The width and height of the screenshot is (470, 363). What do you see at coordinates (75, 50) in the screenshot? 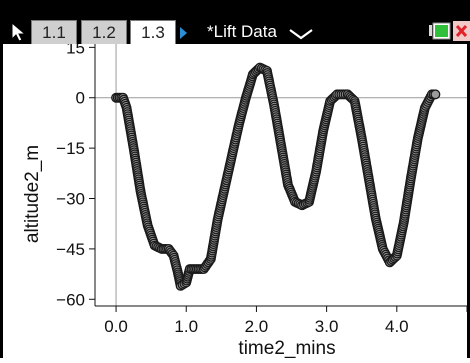
I see `y-tick-label: 15` at bounding box center [75, 50].